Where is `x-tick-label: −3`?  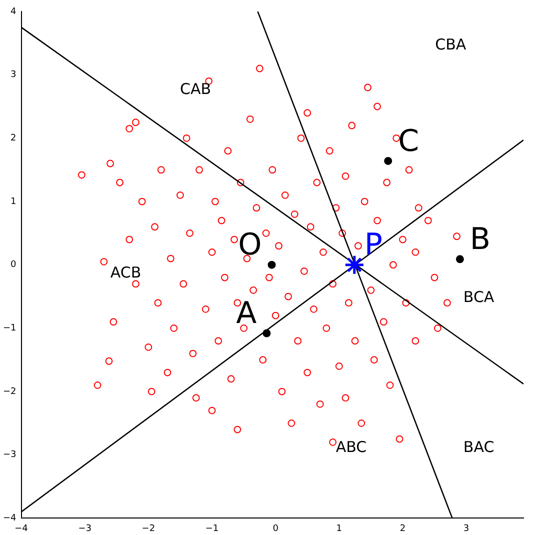 x-tick-label: −3 is located at coordinates (85, 529).